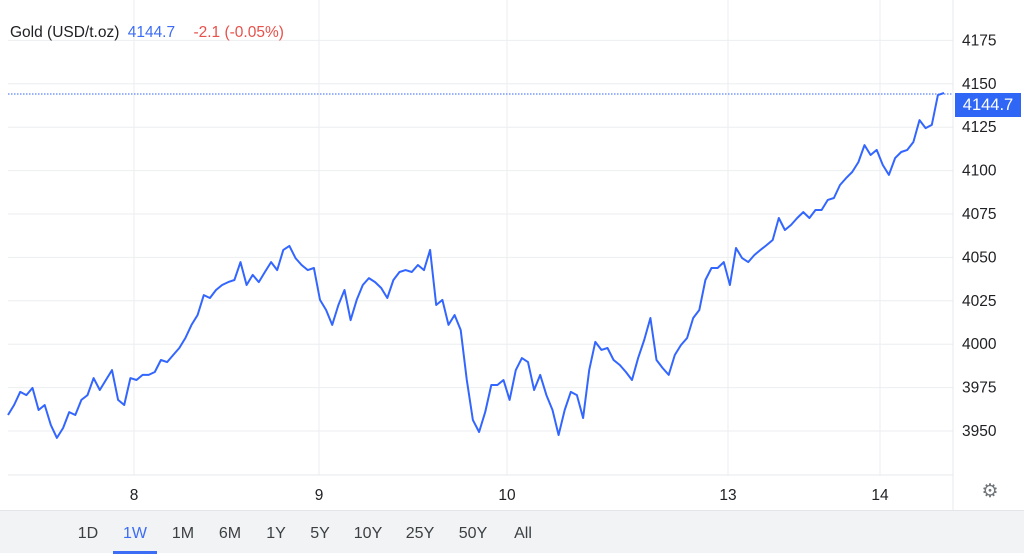 This screenshot has height=554, width=1024. Describe the element at coordinates (473, 533) in the screenshot. I see `range-button-50y: 50Y` at that location.